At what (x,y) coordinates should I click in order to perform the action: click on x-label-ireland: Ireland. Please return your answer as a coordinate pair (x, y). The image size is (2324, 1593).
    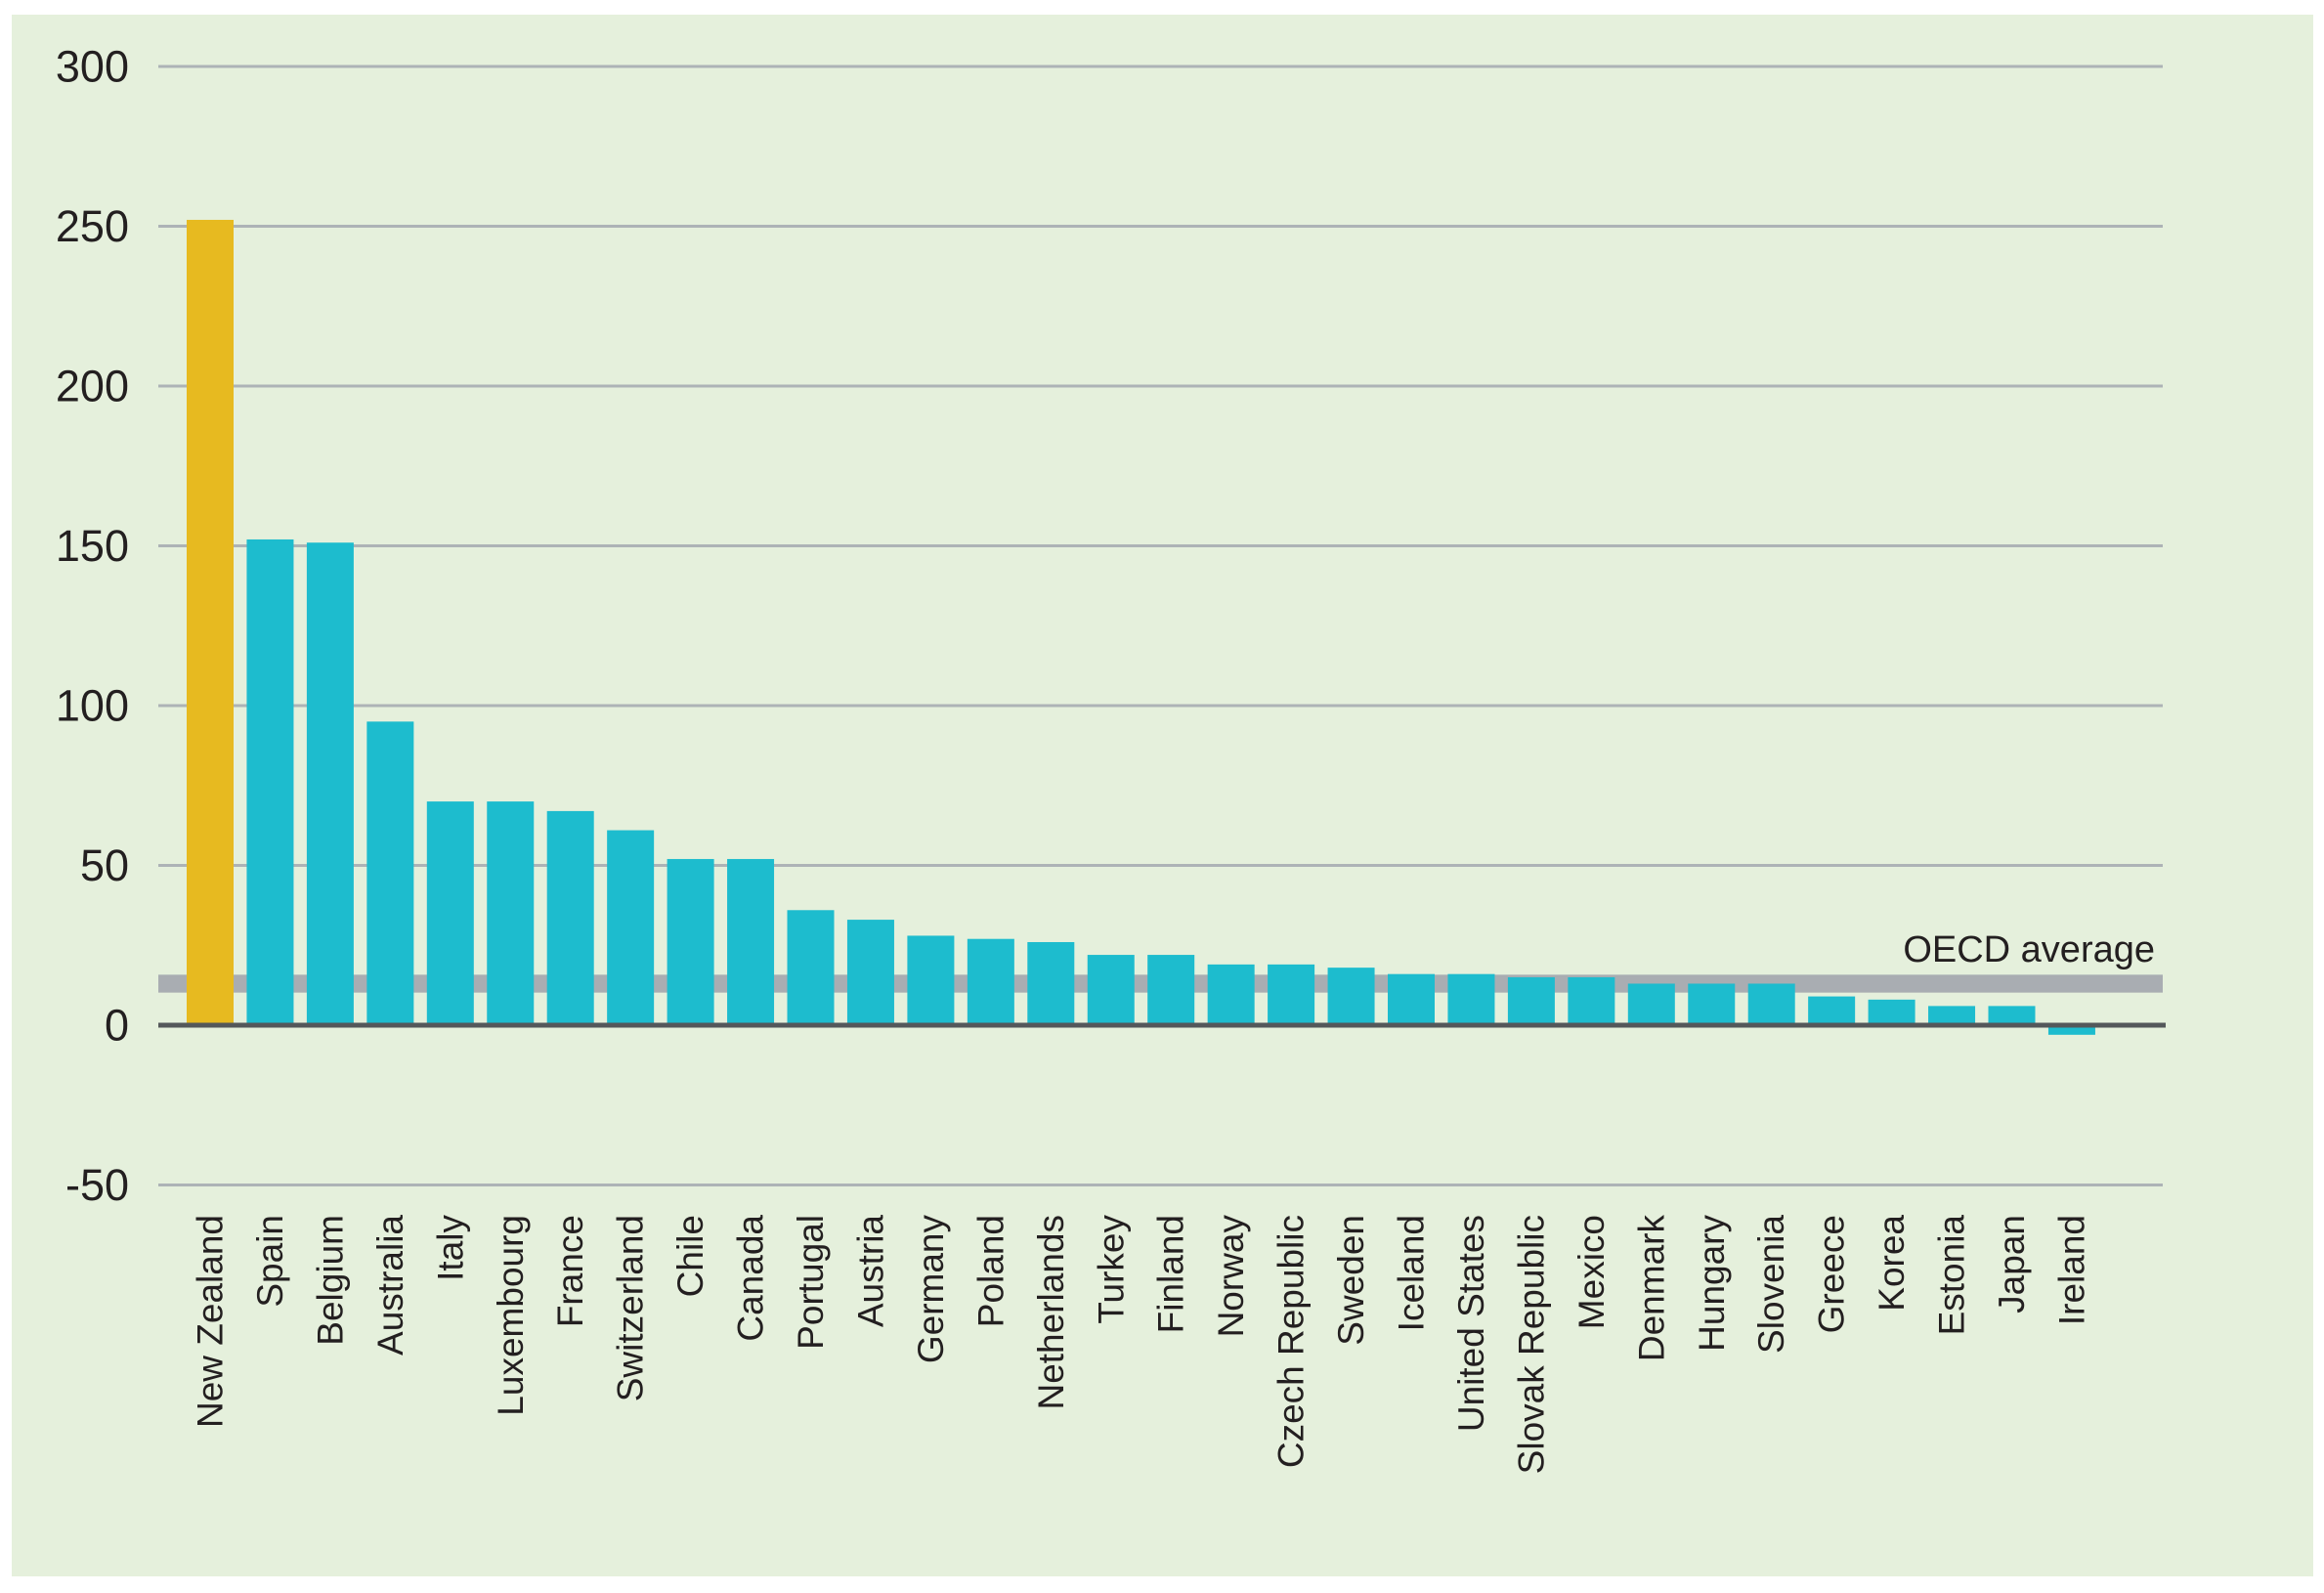
    Looking at the image, I should click on (2071, 1270).